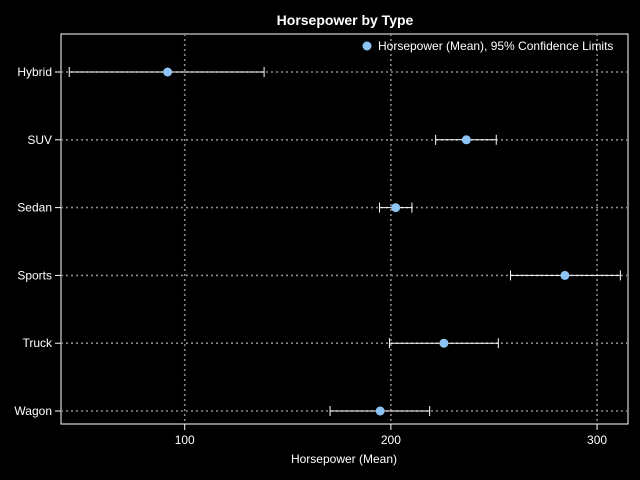 This screenshot has width=640, height=480. What do you see at coordinates (33, 411) in the screenshot?
I see `y-tick-label: Wagon` at bounding box center [33, 411].